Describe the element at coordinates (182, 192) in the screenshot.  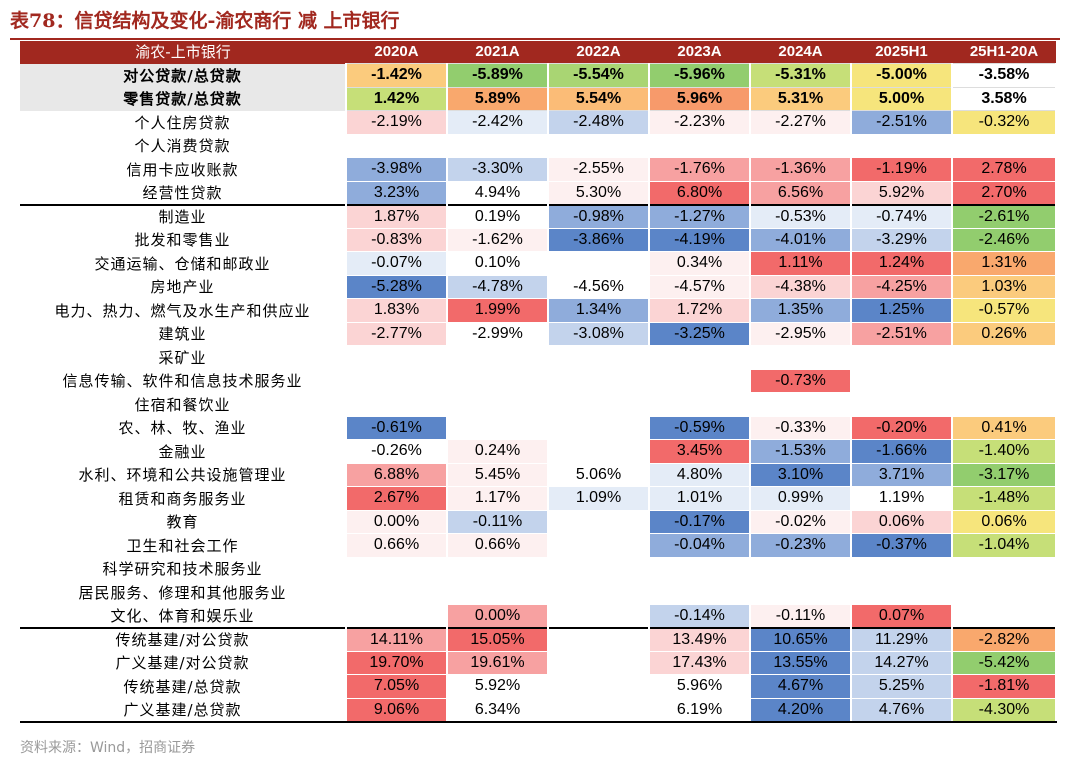
I see `row-label: 经营性贷款` at that location.